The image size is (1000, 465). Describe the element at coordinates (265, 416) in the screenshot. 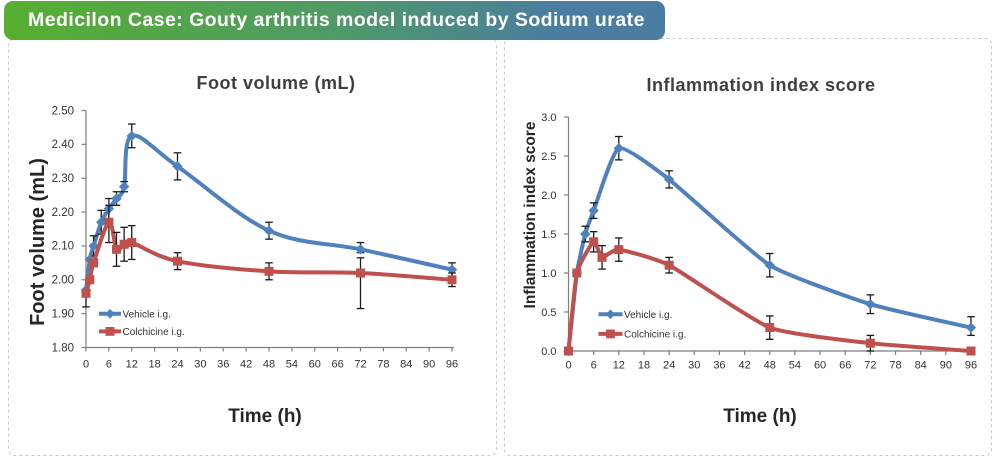

I see `x-axis-title-time-left: Time (h)` at that location.